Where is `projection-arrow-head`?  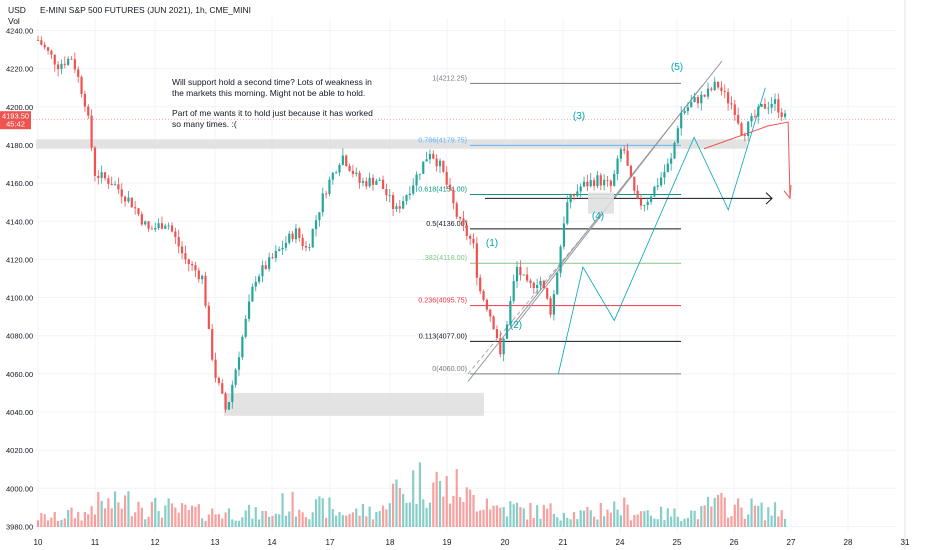
projection-arrow-head is located at coordinates (787, 192).